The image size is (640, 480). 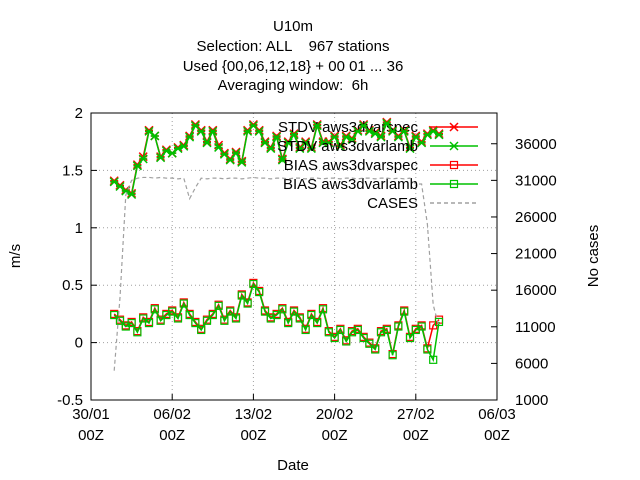 I want to click on x-tick-label: 06/02 00Z, so click(x=172, y=425).